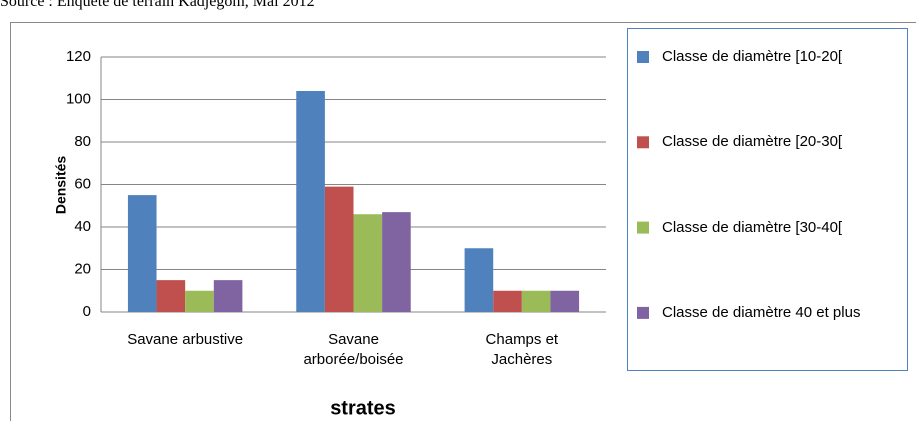  I want to click on legend-label: Classe de diamètre [20-30[, so click(752, 142).